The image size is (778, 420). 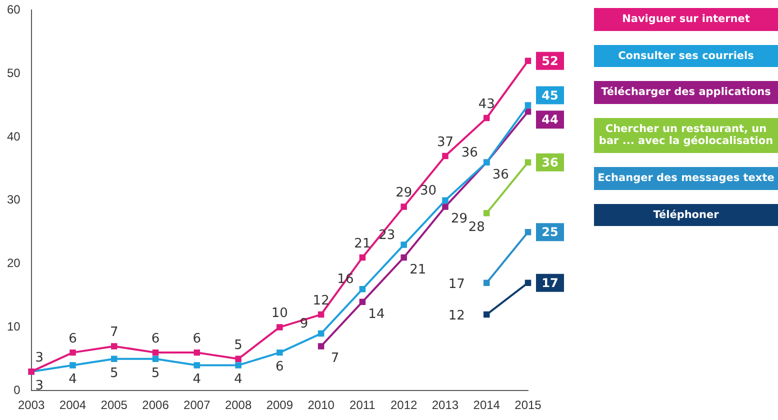 I want to click on data-label: 23, so click(x=387, y=235).